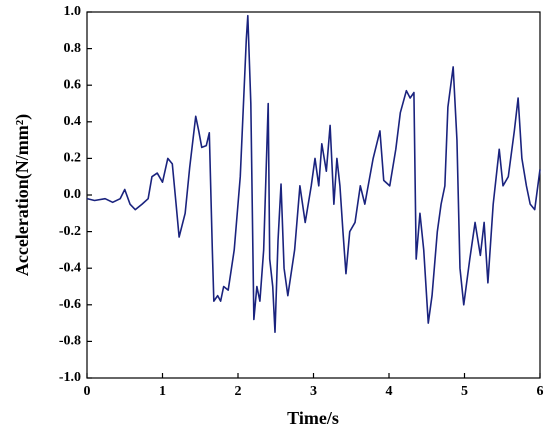 This screenshot has width=550, height=437. What do you see at coordinates (73, 121) in the screenshot?
I see `y-tick-label: 0.4` at bounding box center [73, 121].